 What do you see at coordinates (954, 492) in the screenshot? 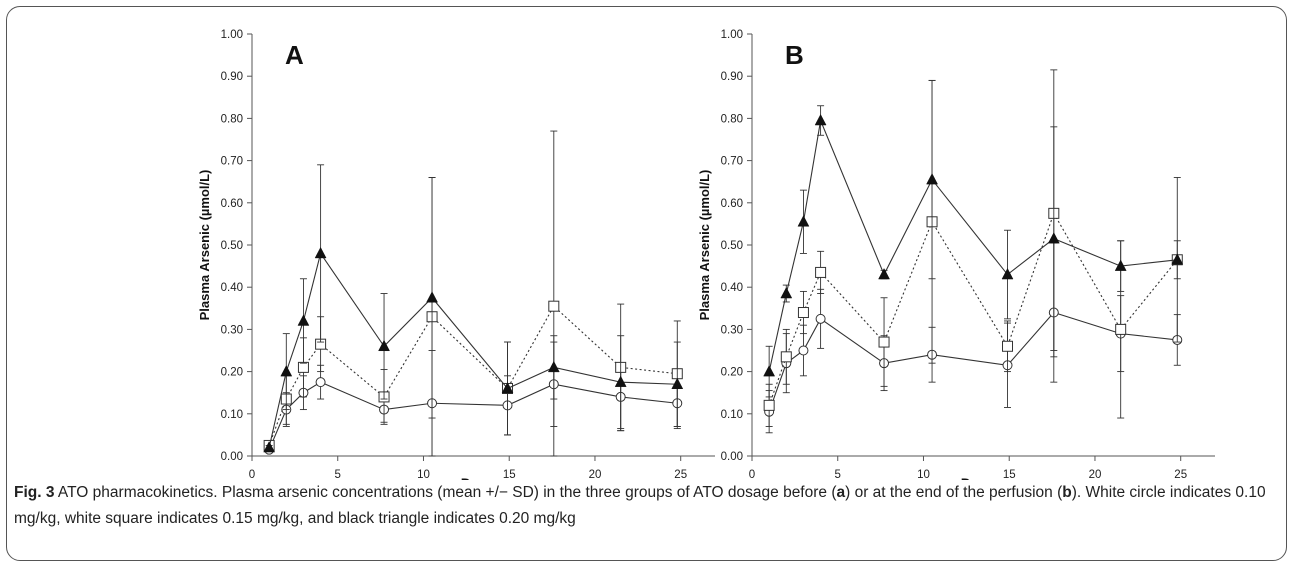
I see `caption-text-2: ) or at the end of the perfusion (` at bounding box center [954, 492].